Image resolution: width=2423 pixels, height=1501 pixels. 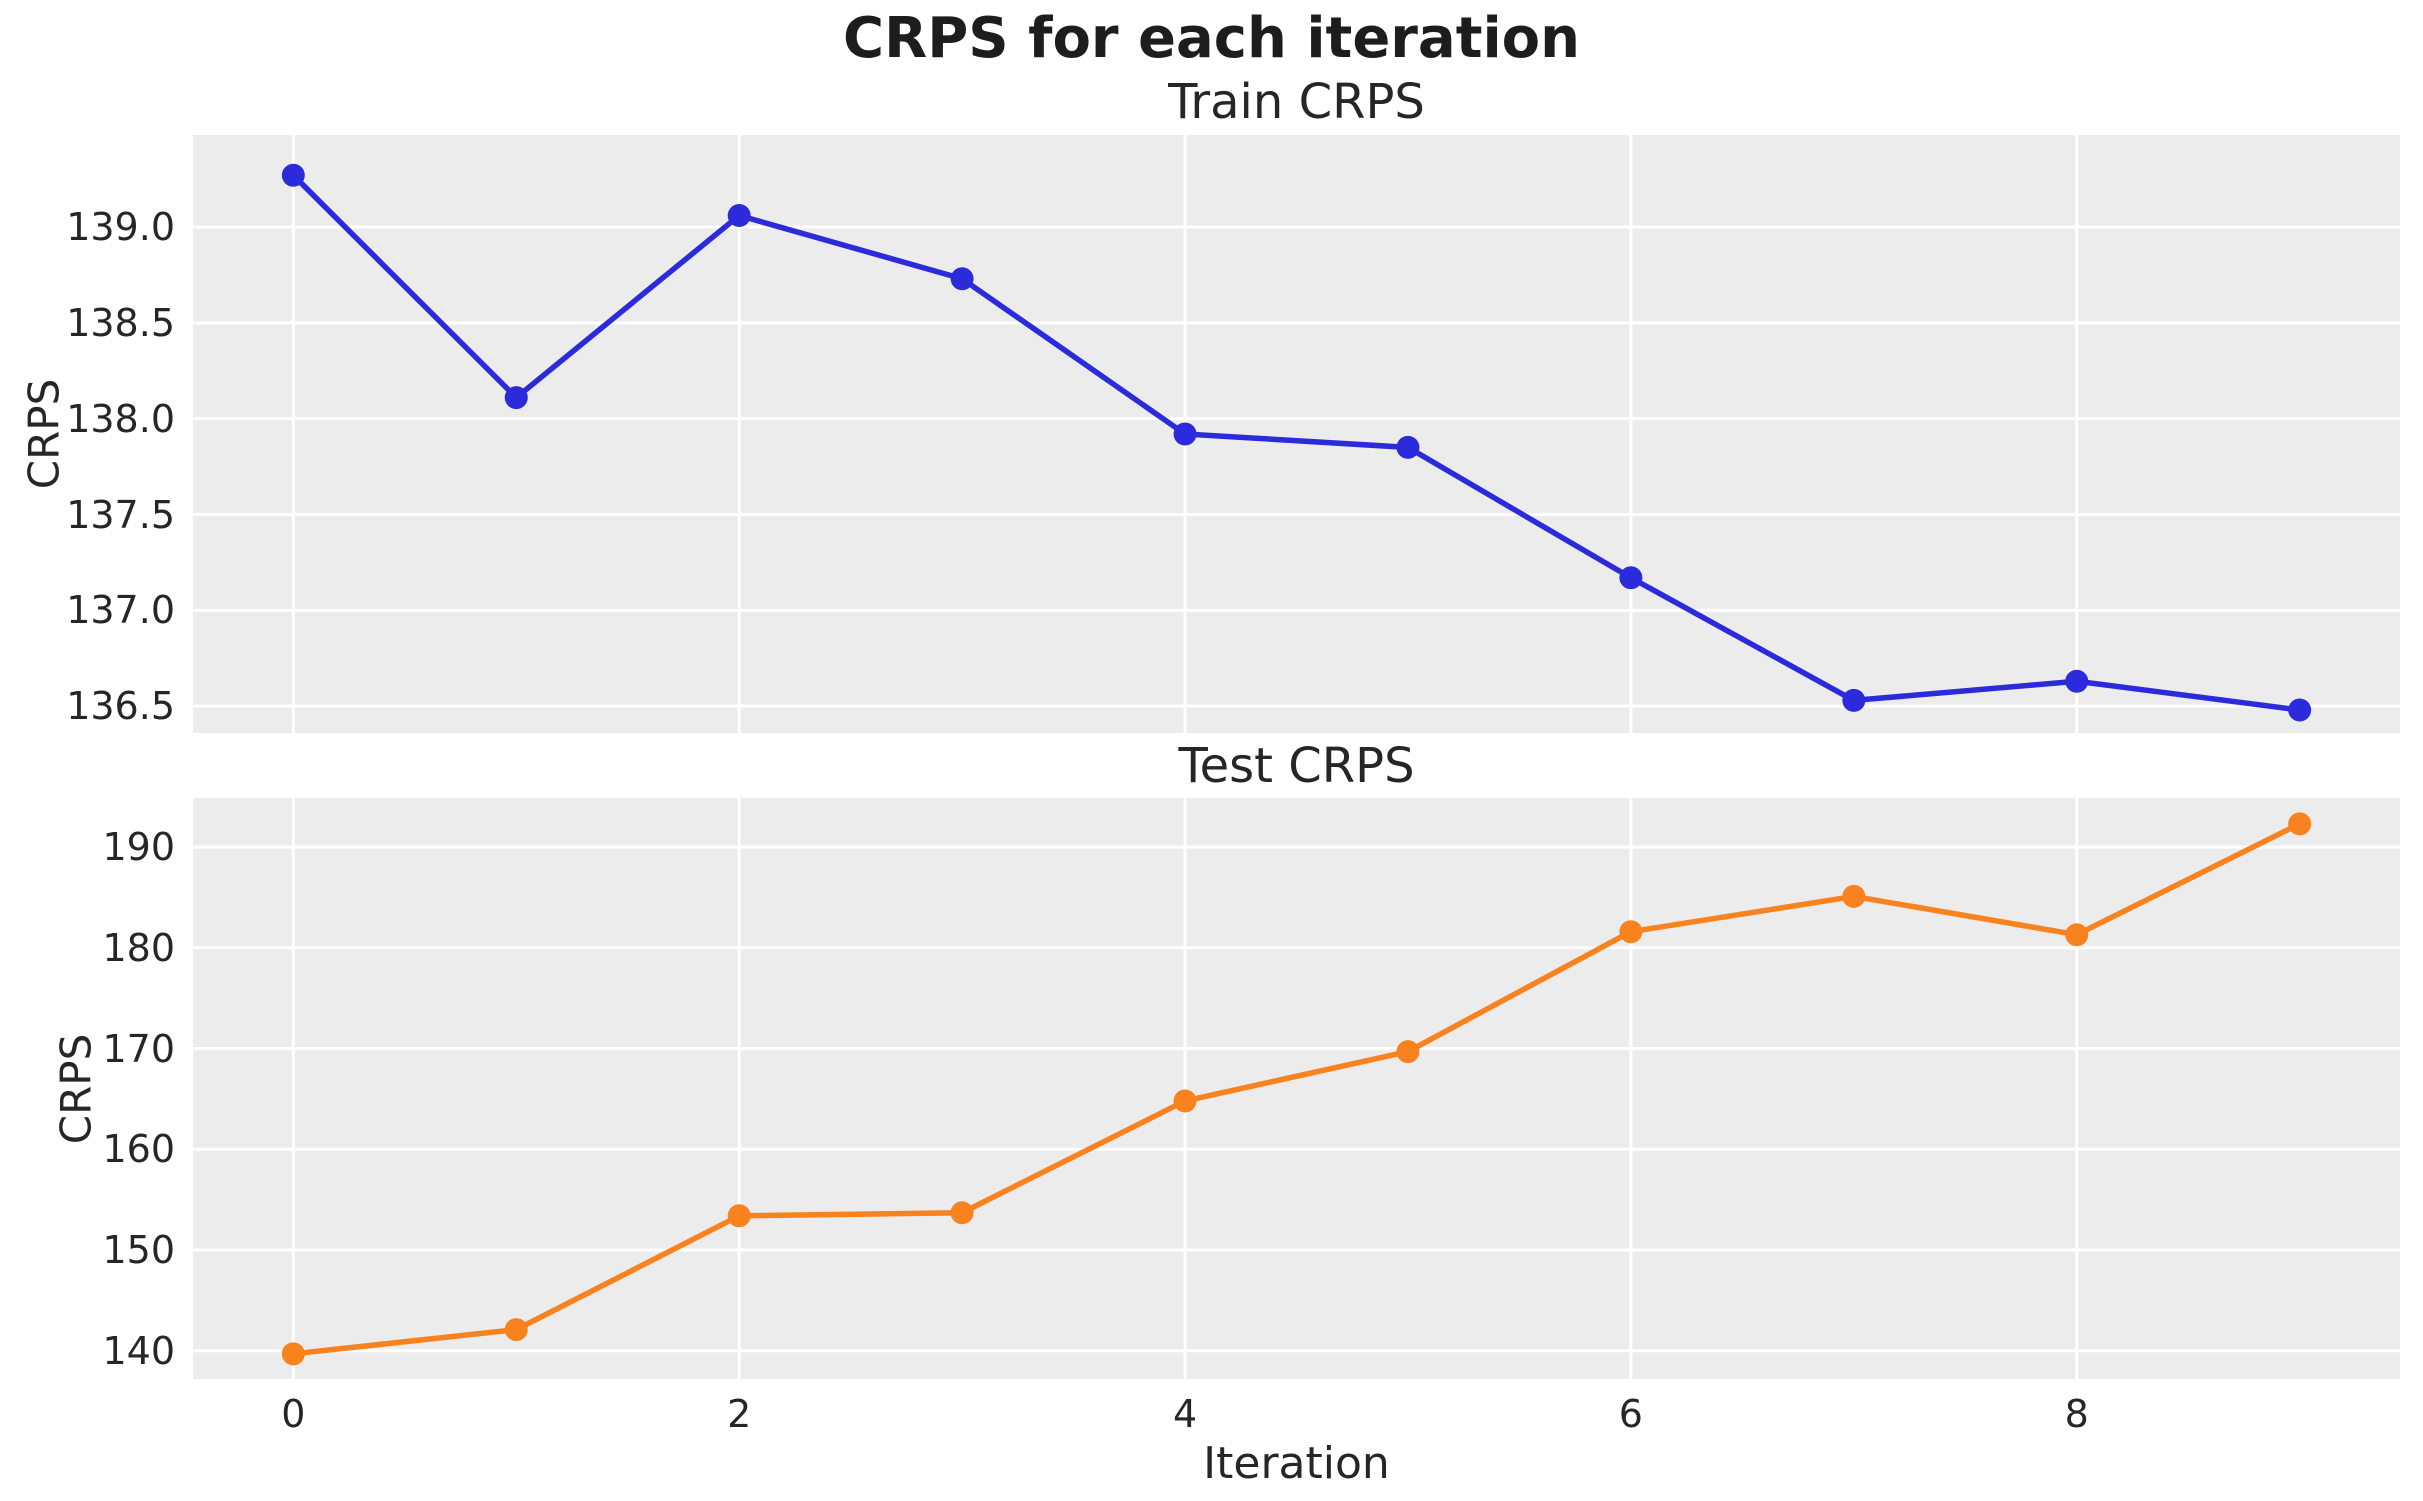 I want to click on x-tick-label: 6, so click(x=1630, y=1414).